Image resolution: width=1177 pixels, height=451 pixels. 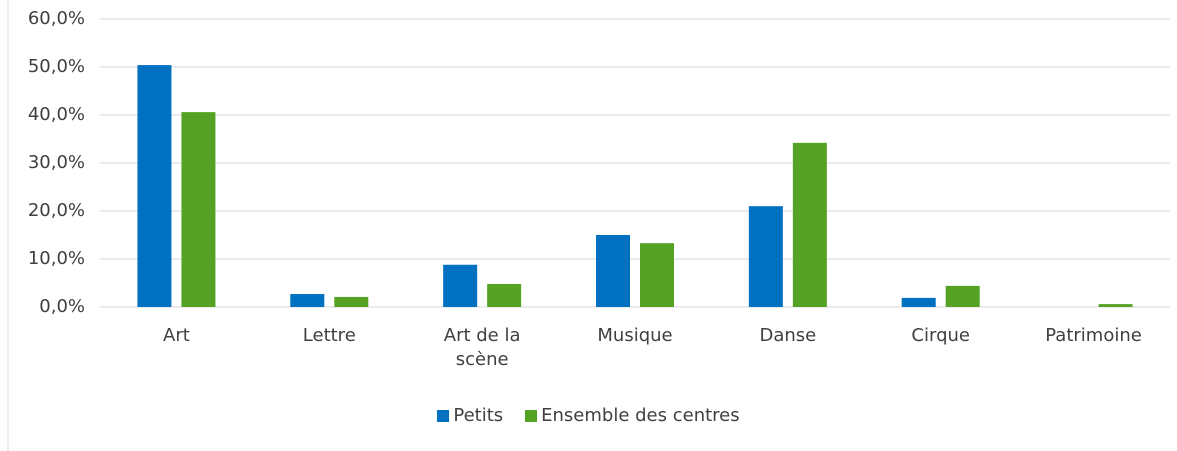 What do you see at coordinates (482, 347) in the screenshot?
I see `x-tick-label: Art de la scène` at bounding box center [482, 347].